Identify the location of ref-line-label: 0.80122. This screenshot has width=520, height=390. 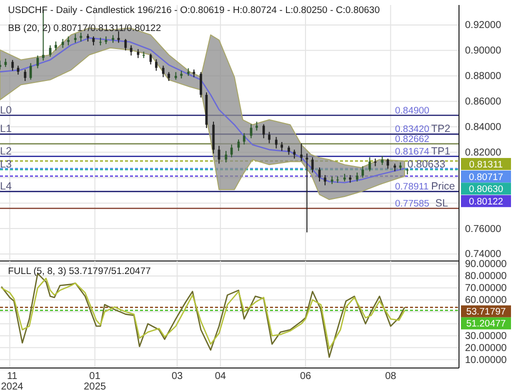
(486, 202).